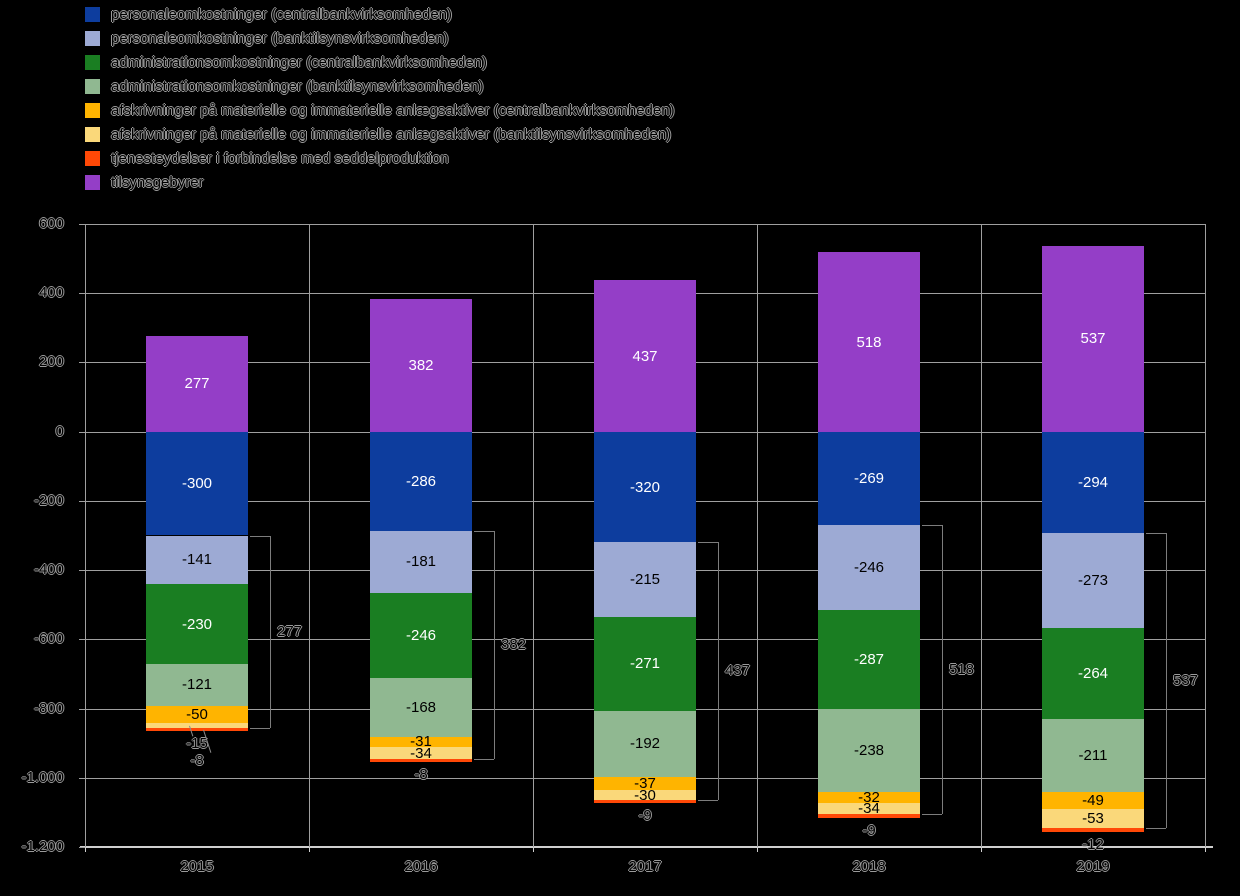 This screenshot has width=1240, height=896. I want to click on legend-item: tilsynsgebyrer, so click(380, 182).